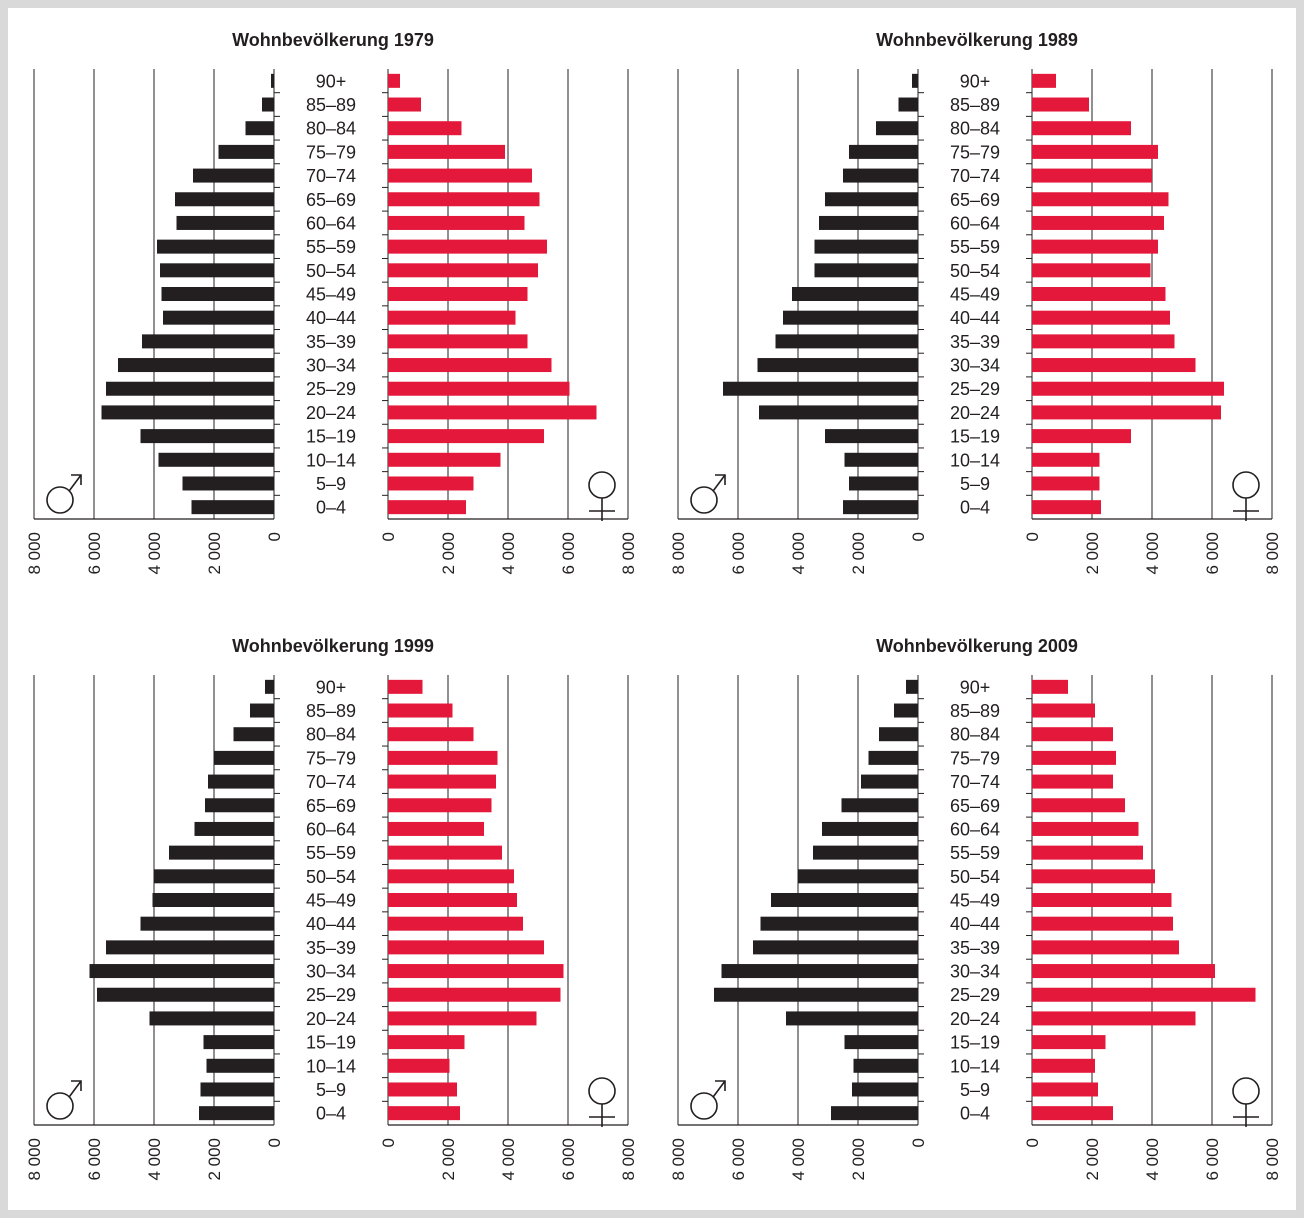 Image resolution: width=1304 pixels, height=1218 pixels. Describe the element at coordinates (975, 948) in the screenshot. I see `age-group-label: 35–39` at that location.